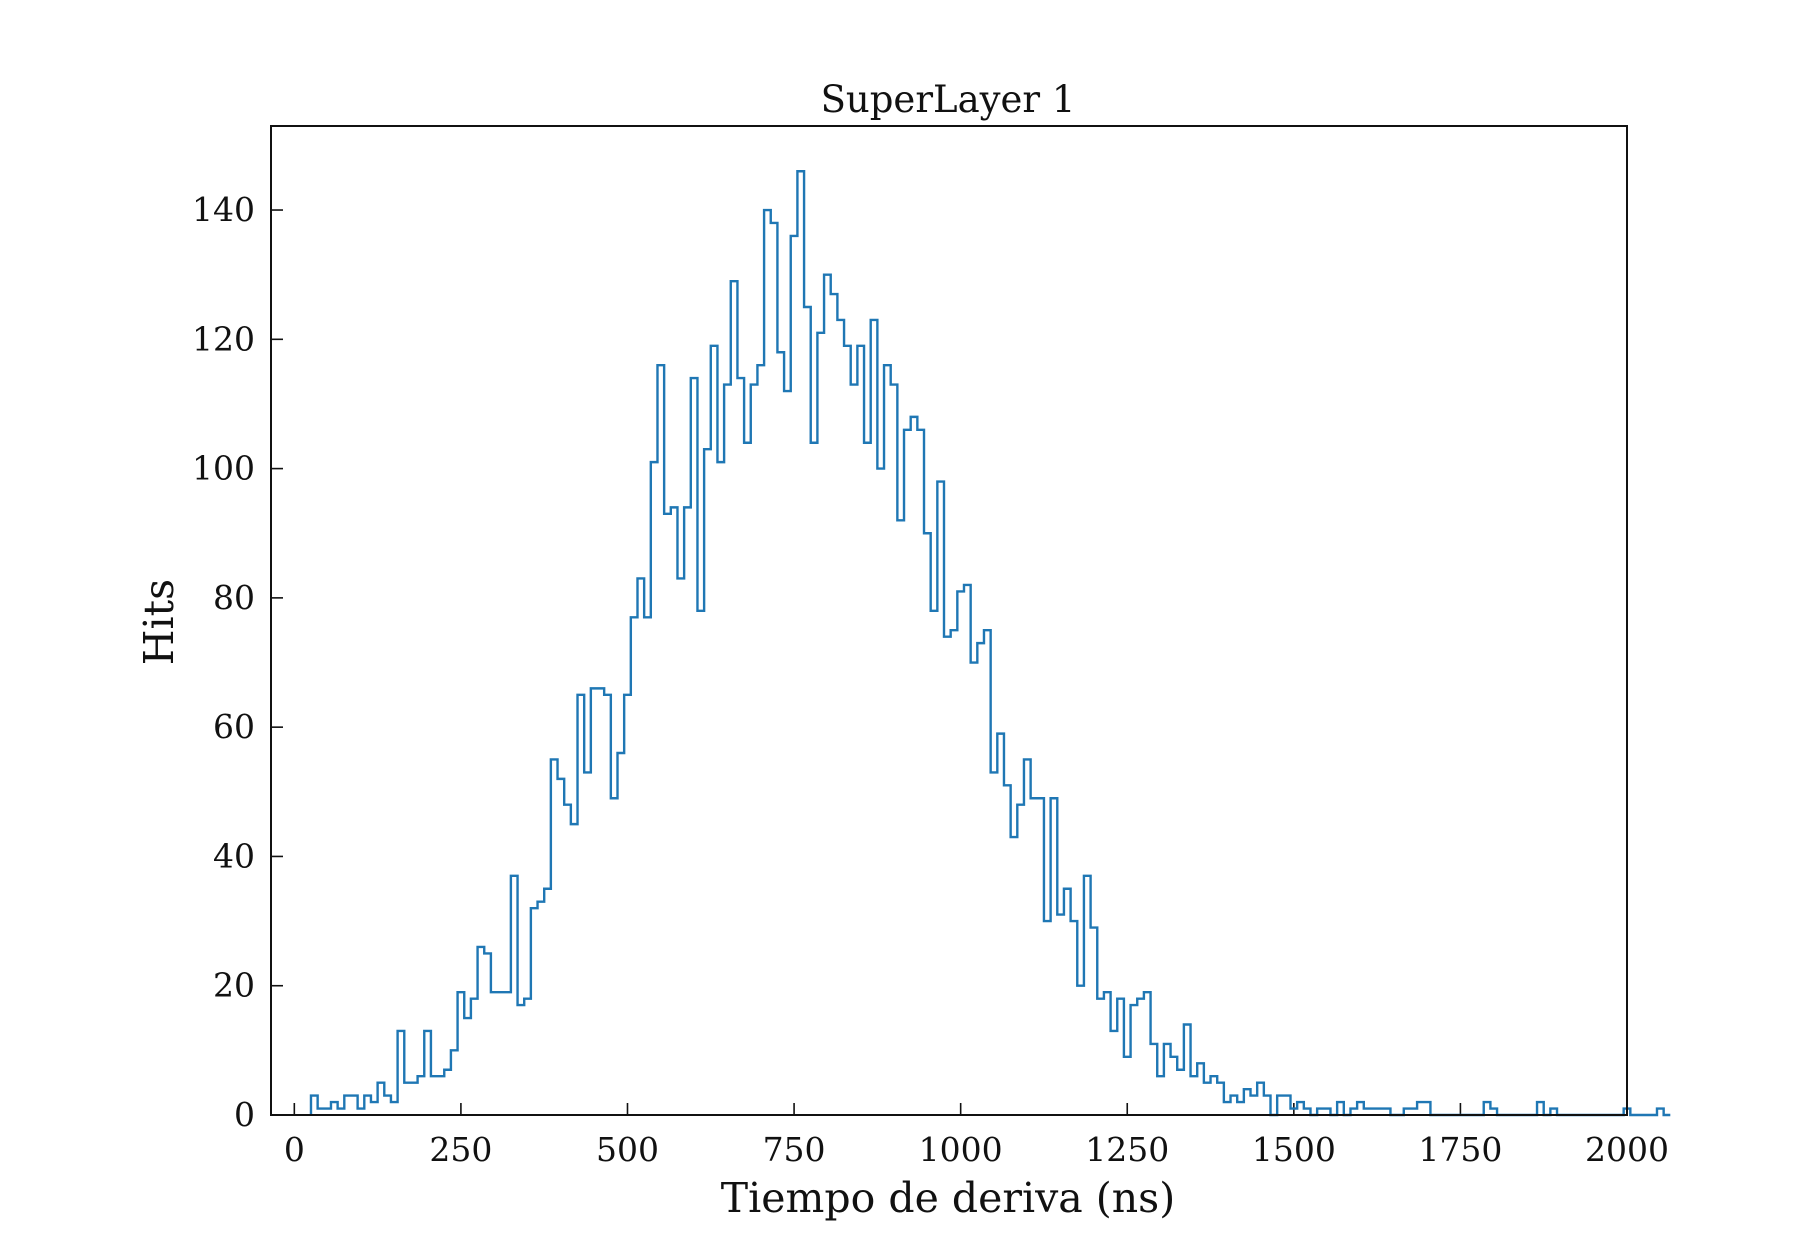  What do you see at coordinates (961, 1149) in the screenshot?
I see `x-tick-label: 1000` at bounding box center [961, 1149].